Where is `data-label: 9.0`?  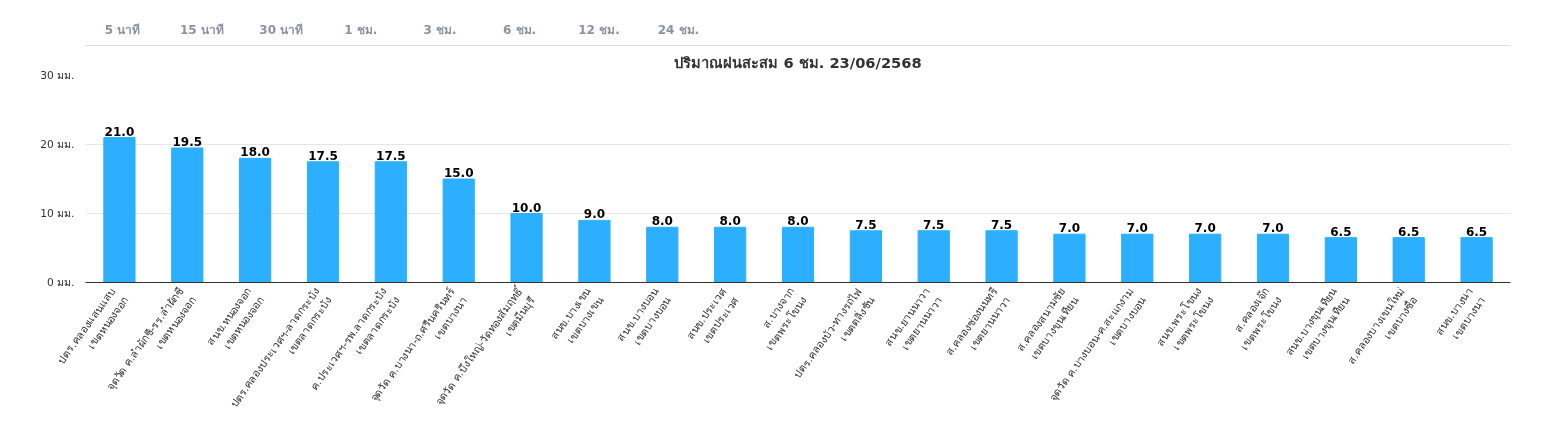
data-label: 9.0 is located at coordinates (594, 214).